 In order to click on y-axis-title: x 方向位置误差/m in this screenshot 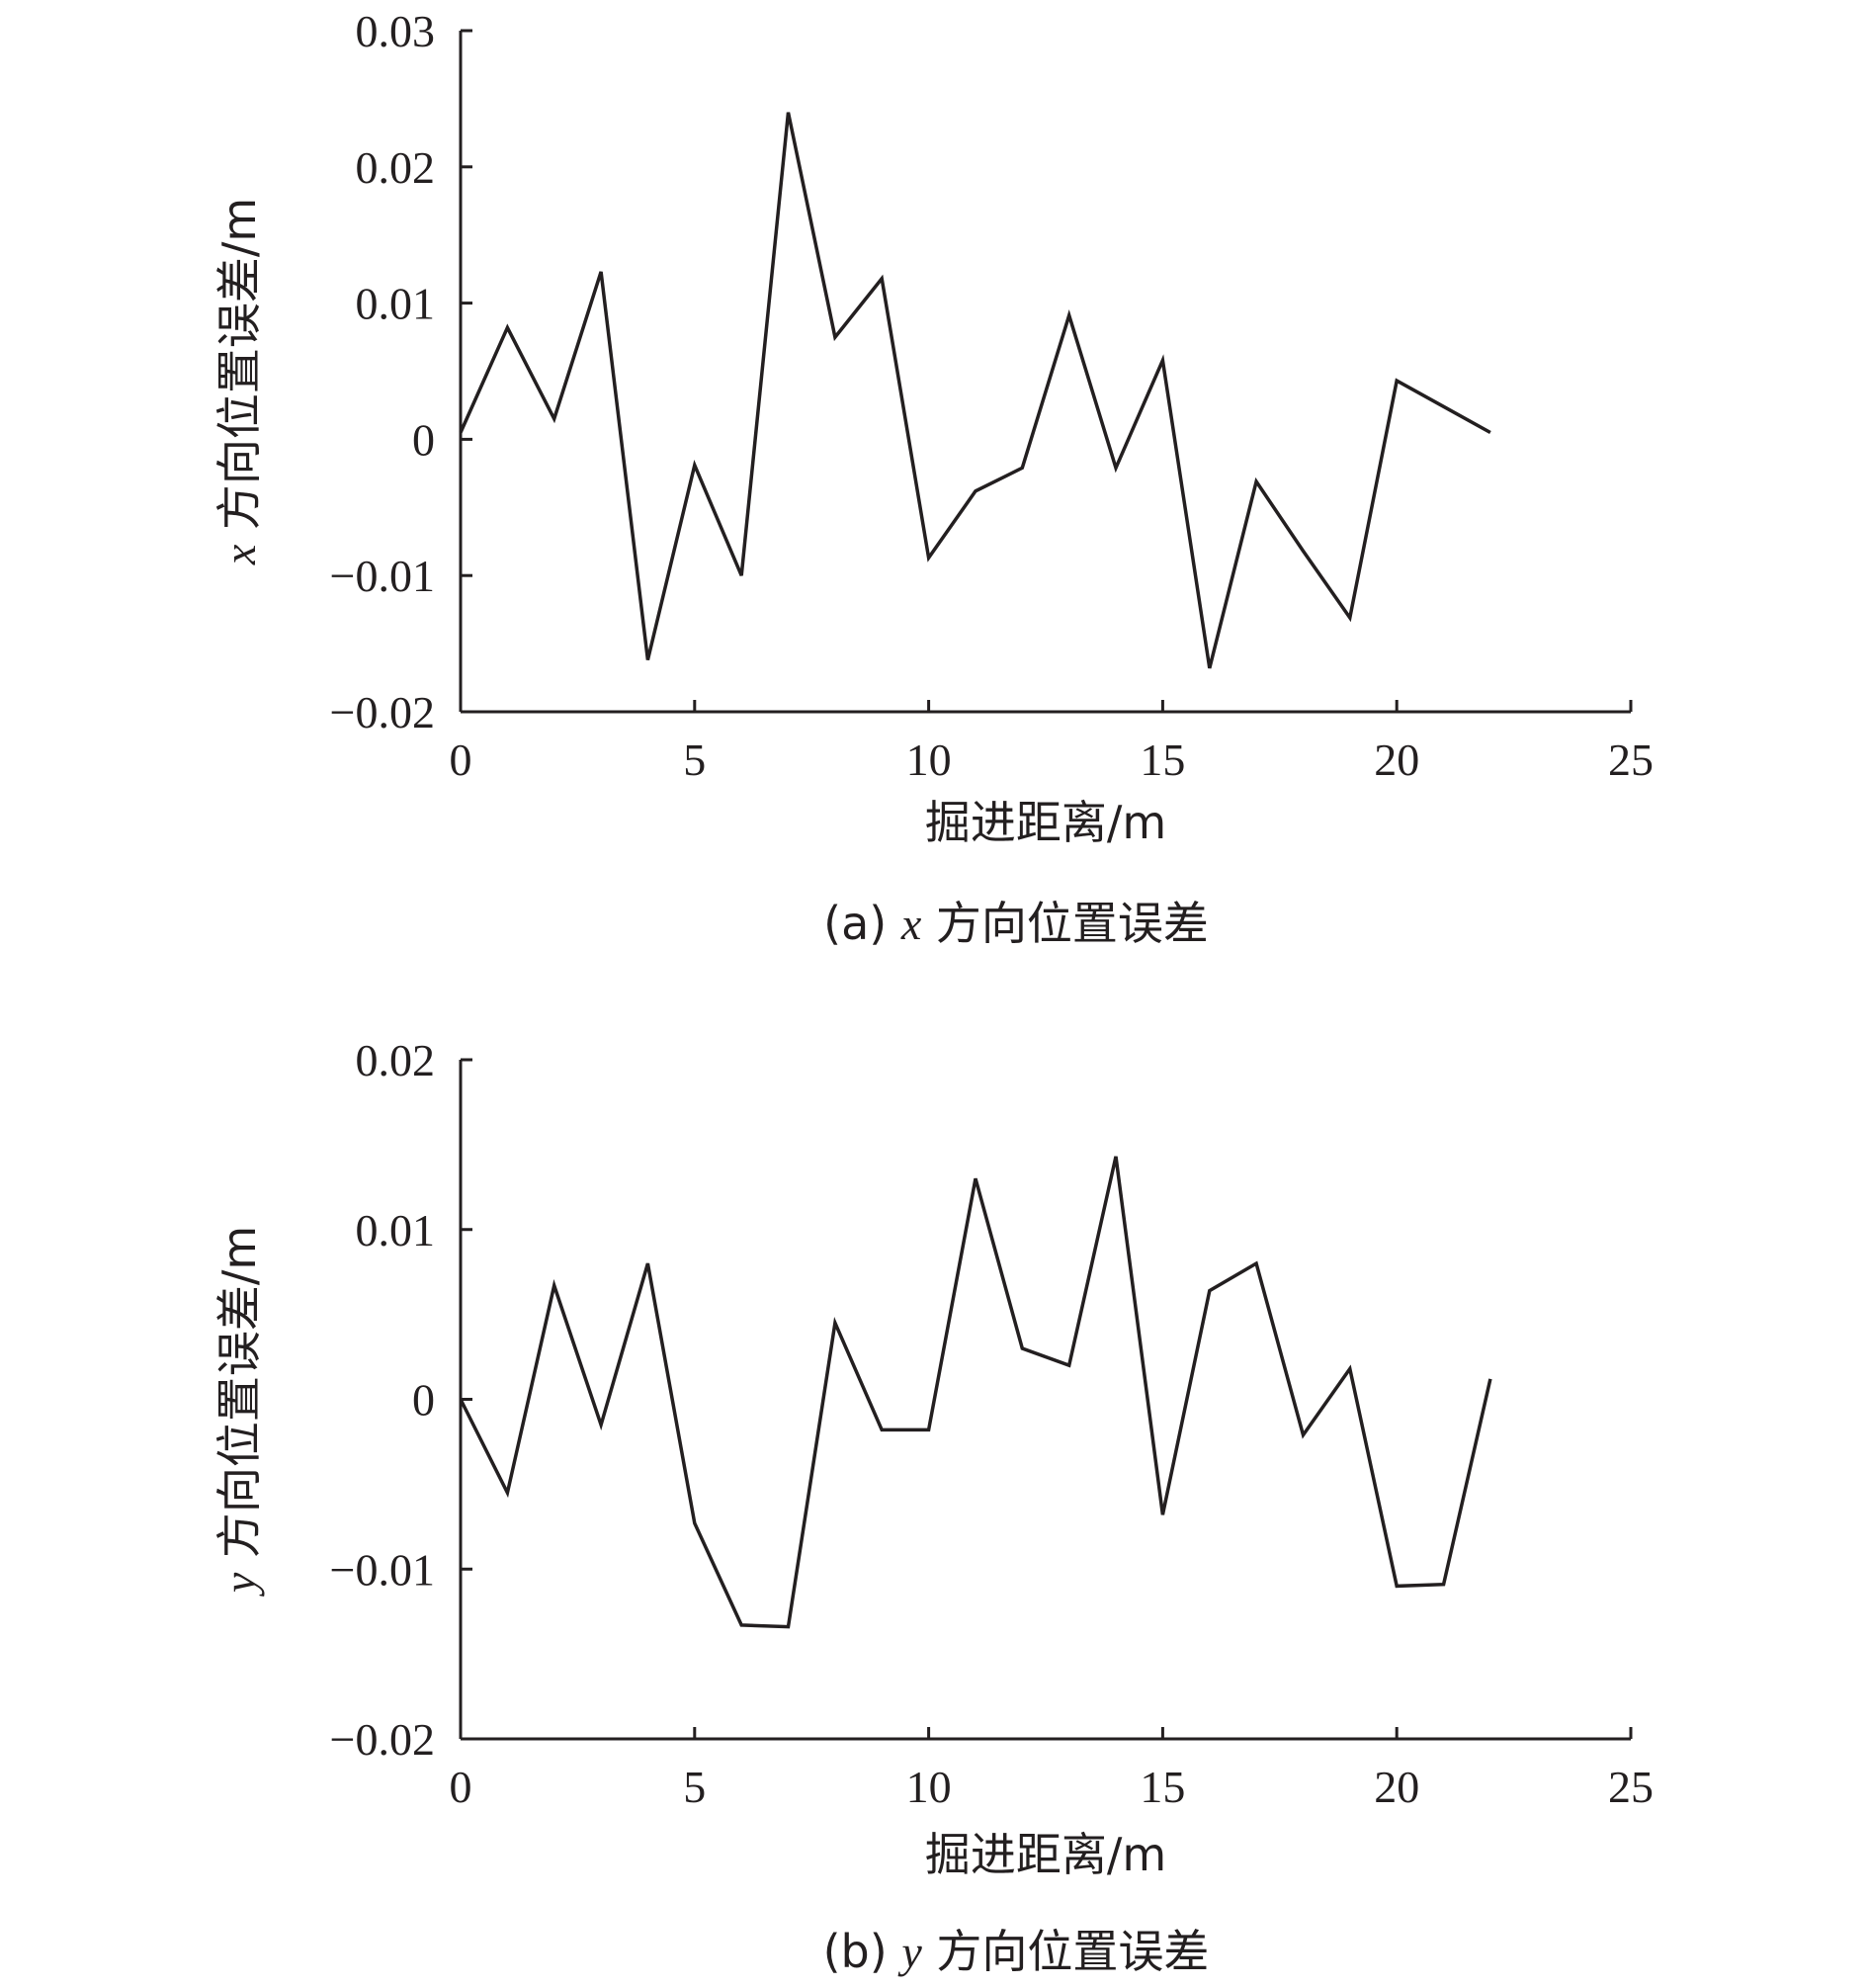, I will do `click(239, 381)`.